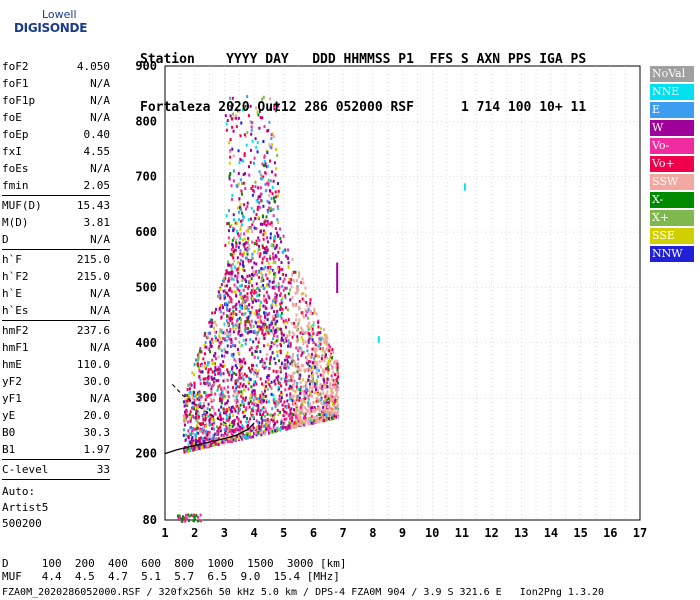 The image size is (700, 600). What do you see at coordinates (15, 222) in the screenshot?
I see `param-name: M(D)` at bounding box center [15, 222].